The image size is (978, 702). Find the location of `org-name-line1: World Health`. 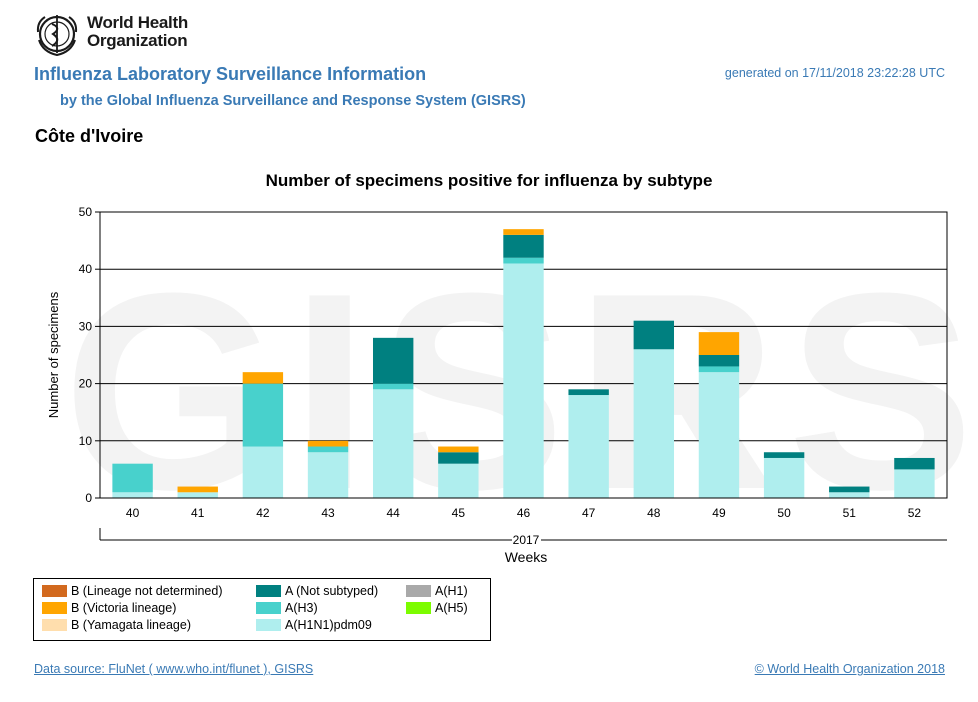

org-name-line1: World Health is located at coordinates (137, 22).